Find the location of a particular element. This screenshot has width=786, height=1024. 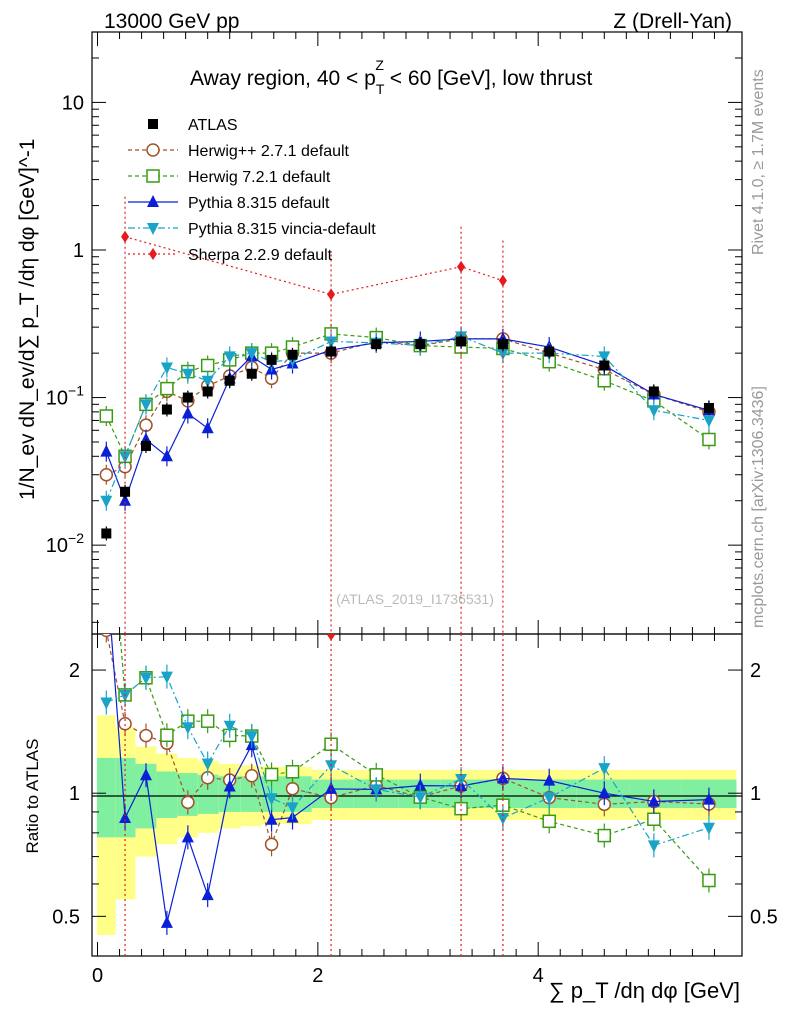

legend-label: Sherpa 2.2.9 default is located at coordinates (260, 255).